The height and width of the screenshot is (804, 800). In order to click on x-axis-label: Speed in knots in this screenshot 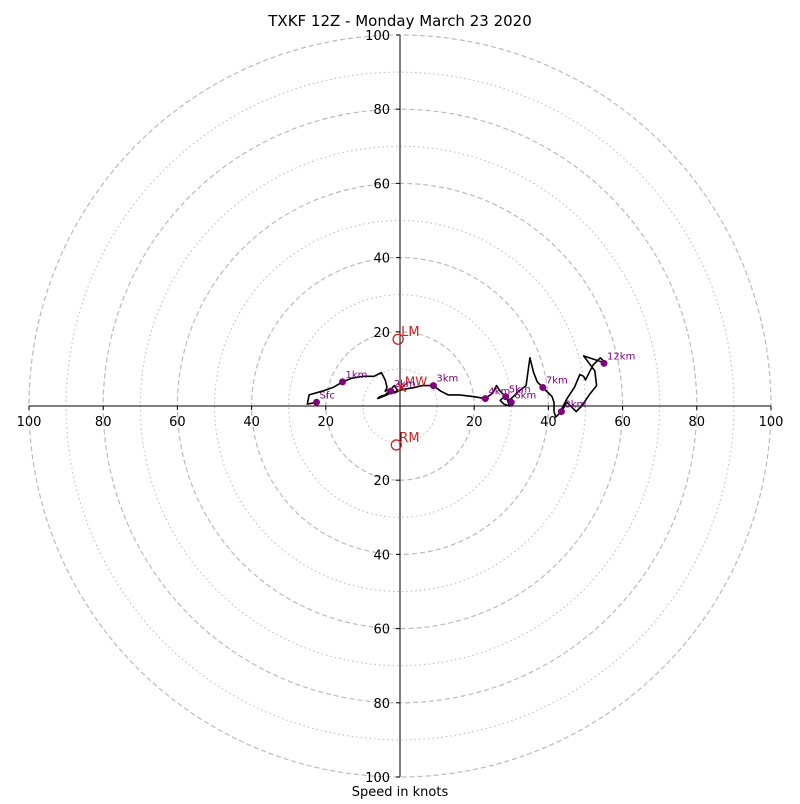, I will do `click(400, 792)`.